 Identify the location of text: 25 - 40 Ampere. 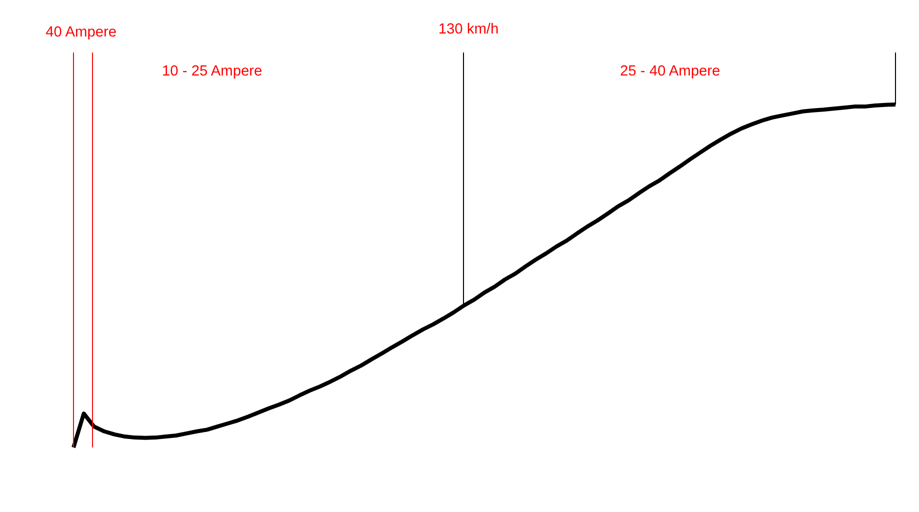
(670, 72).